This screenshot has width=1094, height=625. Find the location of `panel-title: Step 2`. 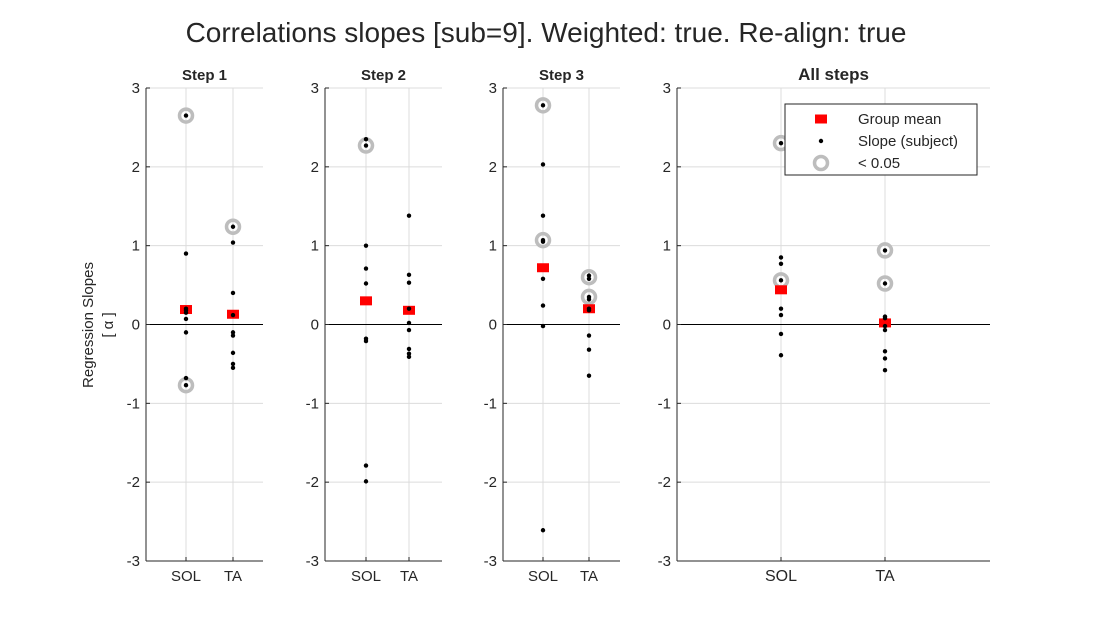

panel-title: Step 2 is located at coordinates (383, 75).